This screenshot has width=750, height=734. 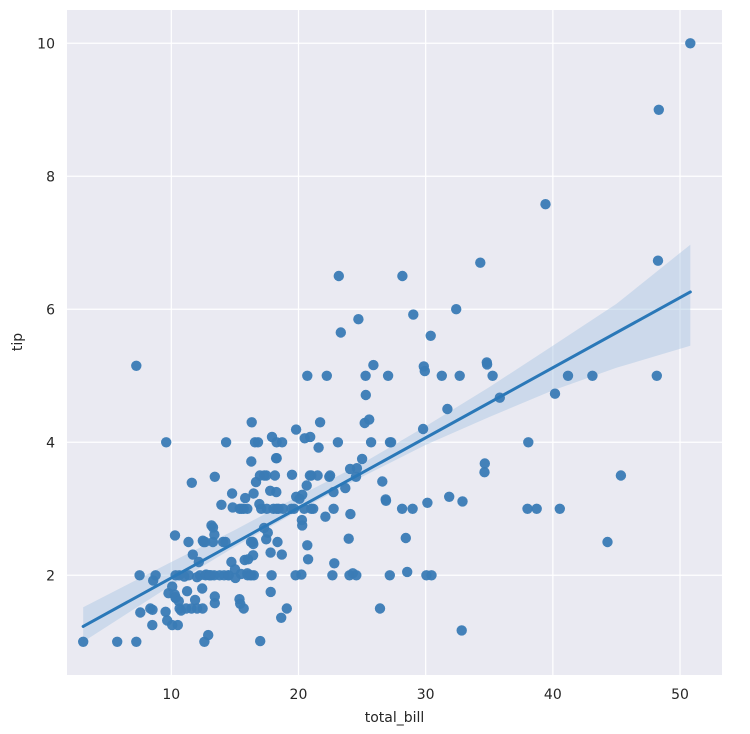 What do you see at coordinates (395, 718) in the screenshot?
I see `x-axis-label: total_bill` at bounding box center [395, 718].